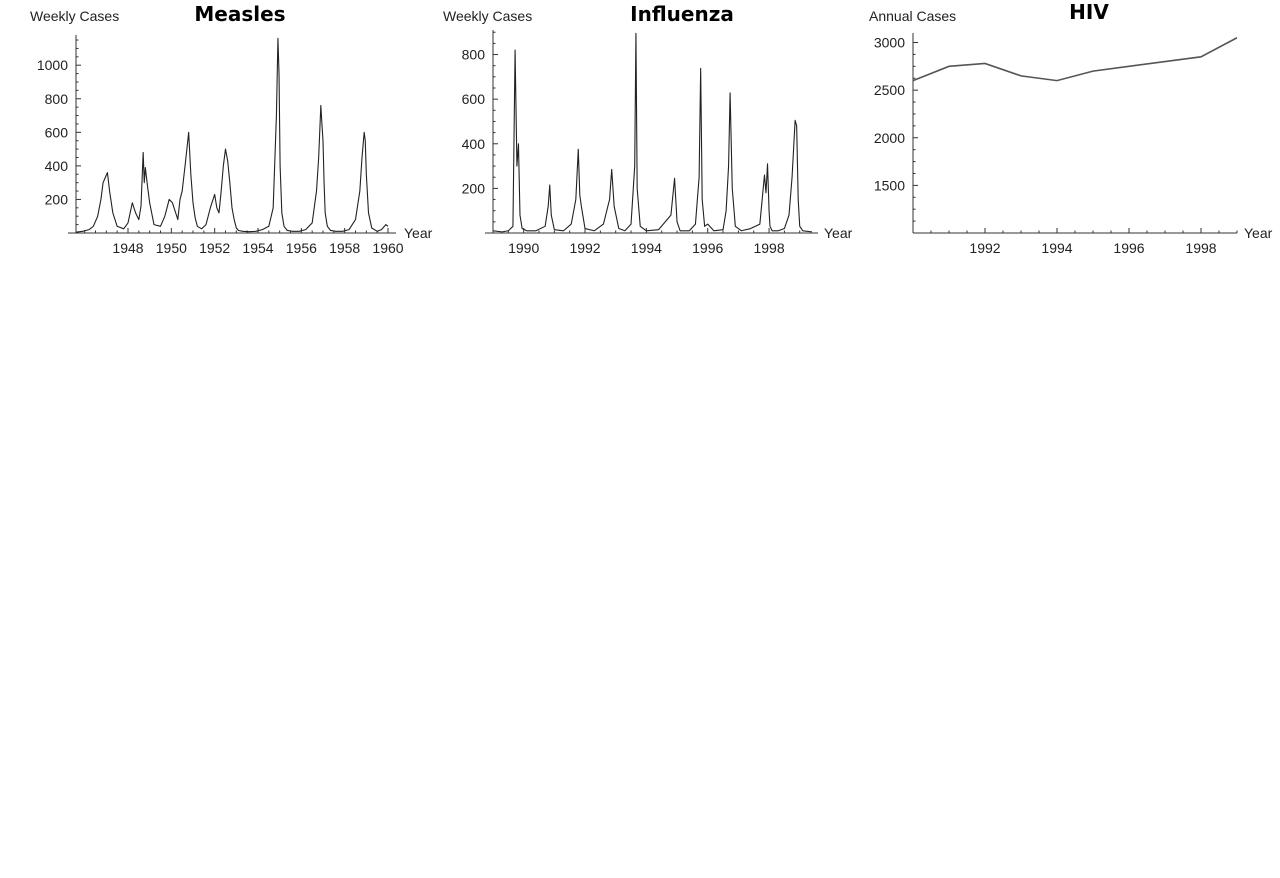 The height and width of the screenshot is (878, 1280). I want to click on influenza-ticks: 1990 1992 1994 1996 1998 200 400 600 800, so click(631, 143).